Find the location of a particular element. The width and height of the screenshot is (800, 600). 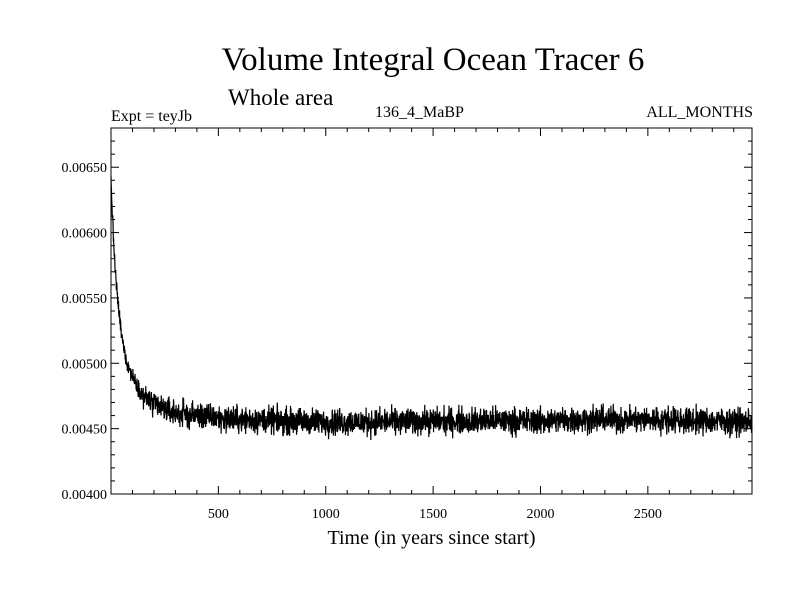

x-tick-label: 500 is located at coordinates (218, 514).